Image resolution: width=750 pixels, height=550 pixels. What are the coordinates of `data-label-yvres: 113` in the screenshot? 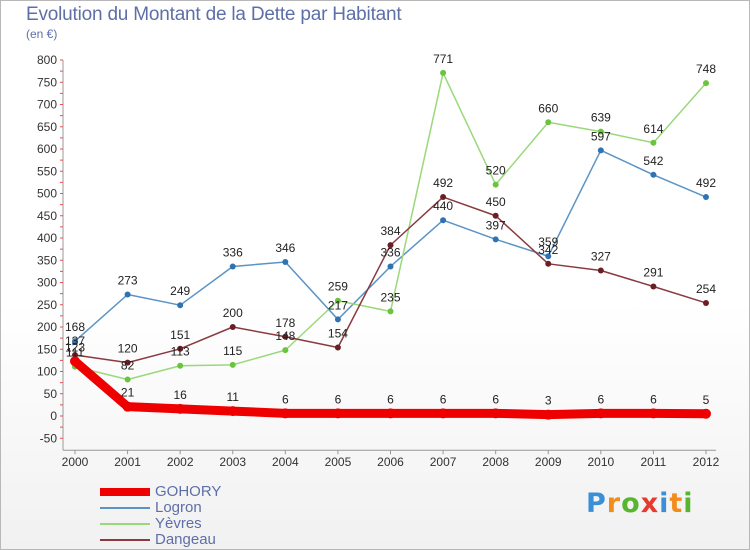 It's located at (180, 352).